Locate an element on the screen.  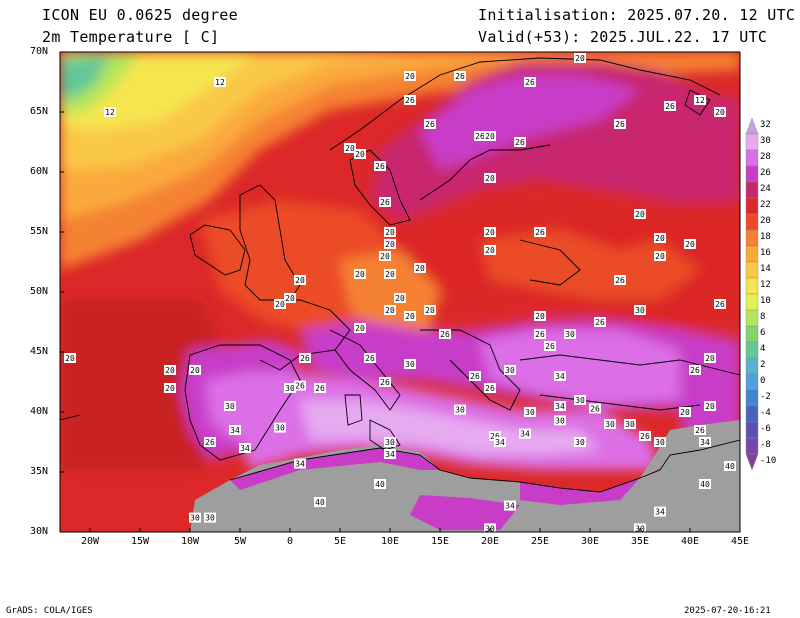
contour-label: 12 is located at coordinates (110, 112).